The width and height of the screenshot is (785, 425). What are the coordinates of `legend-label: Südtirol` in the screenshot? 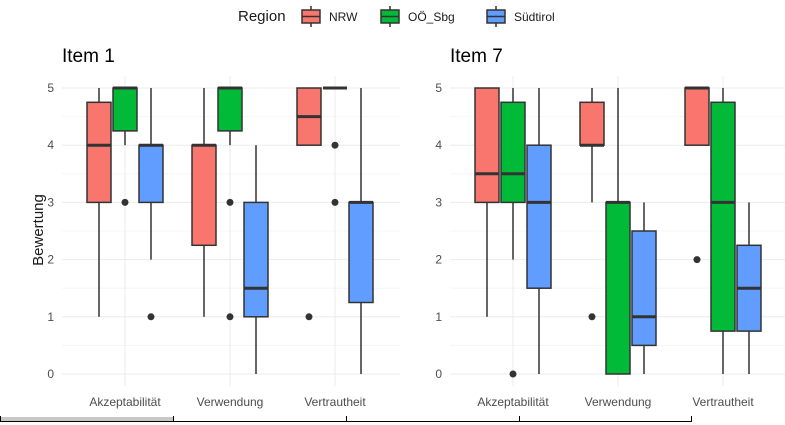 It's located at (534, 17).